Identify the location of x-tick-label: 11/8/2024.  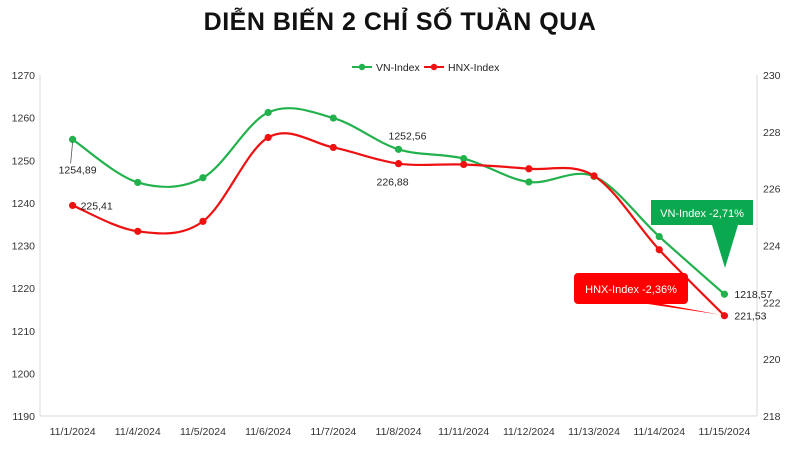
(399, 432).